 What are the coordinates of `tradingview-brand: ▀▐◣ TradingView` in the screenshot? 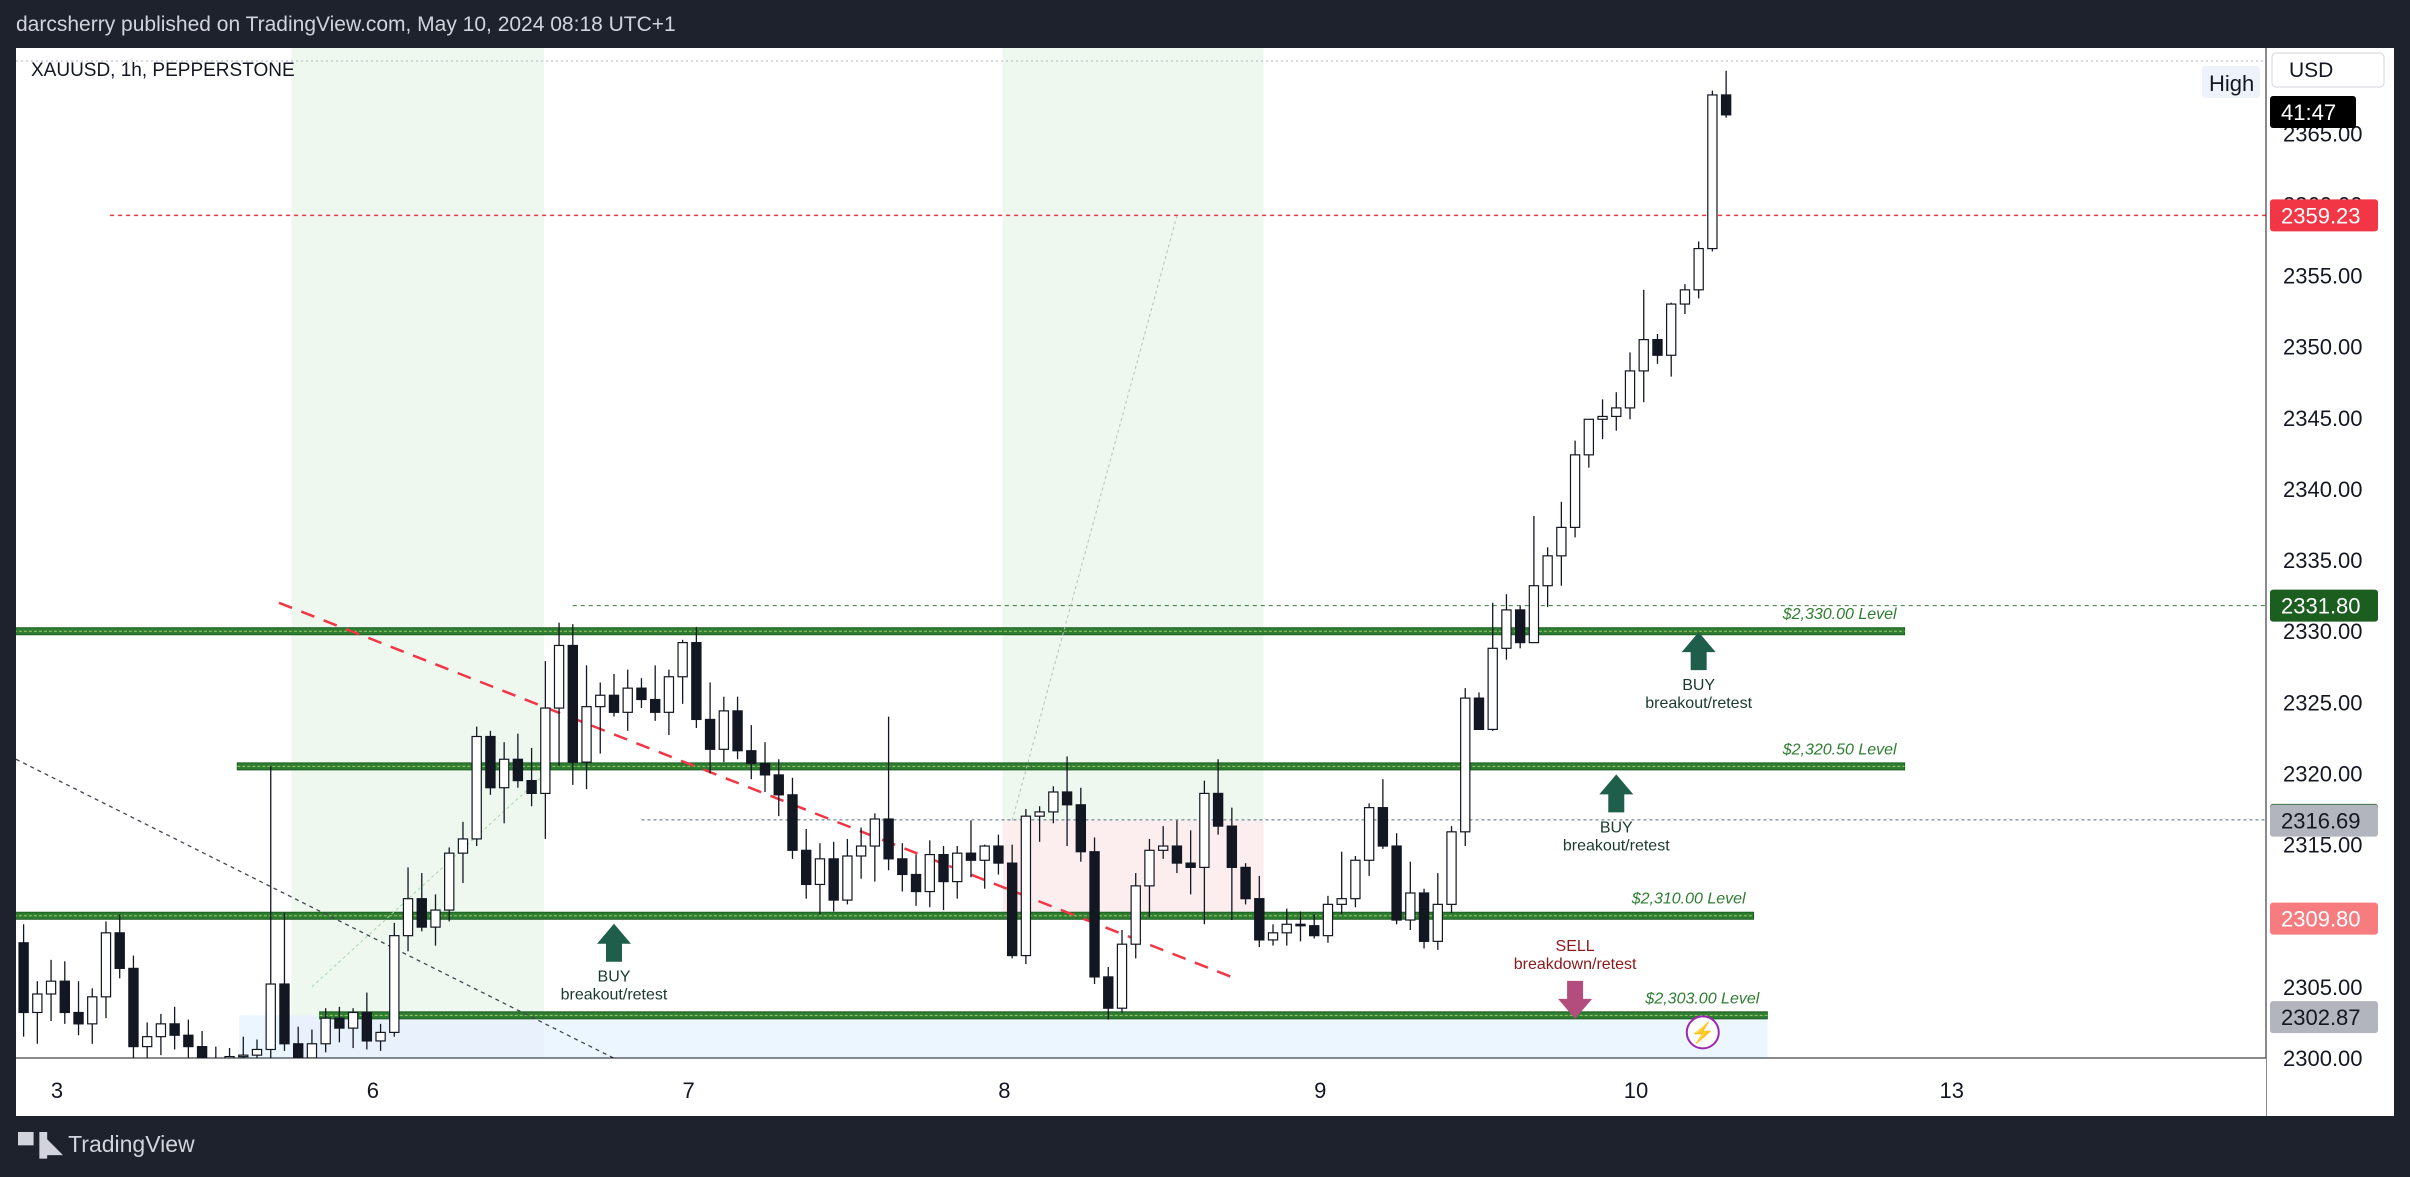 It's located at (106, 1144).